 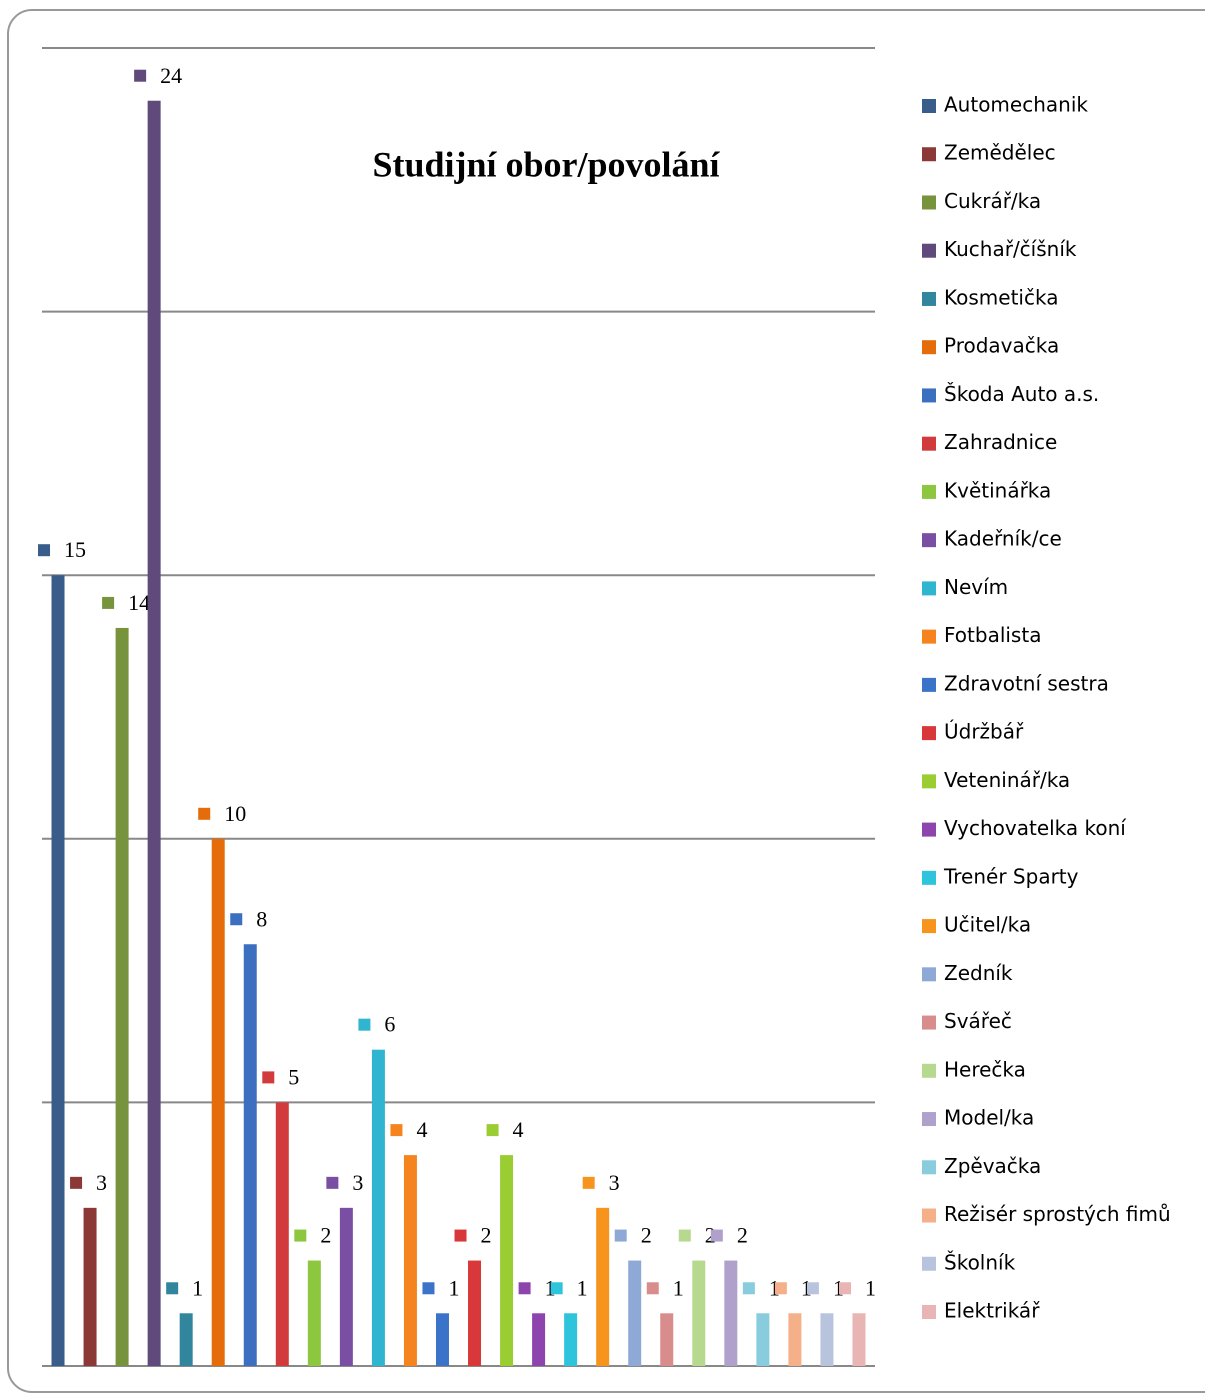 What do you see at coordinates (1026, 683) in the screenshot?
I see `legend-label: Zdravotní sestra` at bounding box center [1026, 683].